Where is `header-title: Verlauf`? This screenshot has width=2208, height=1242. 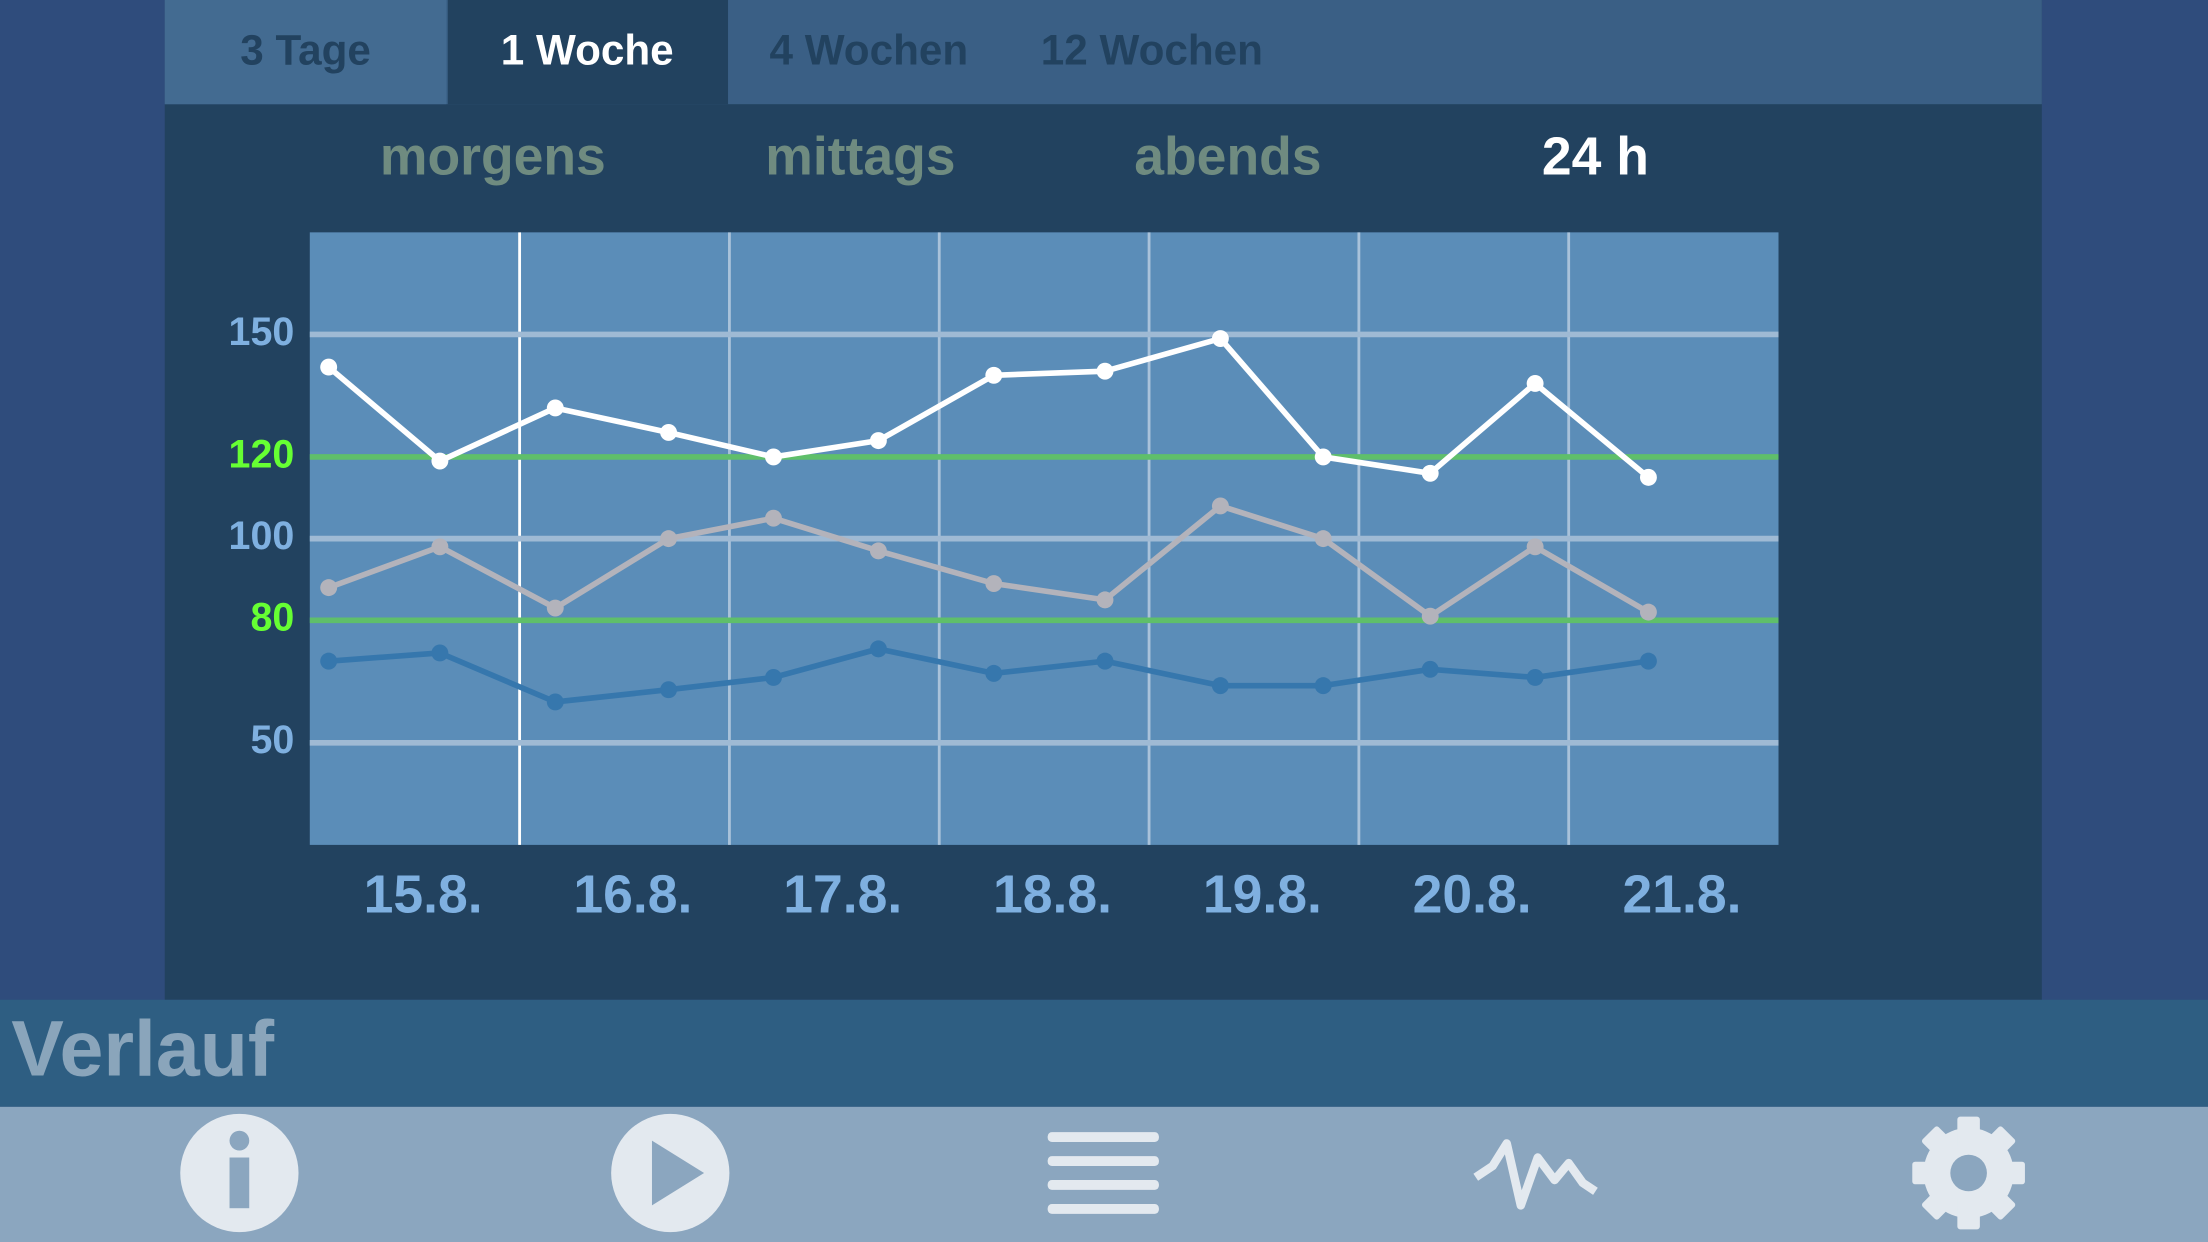
header-title: Verlauf is located at coordinates (143, 1049).